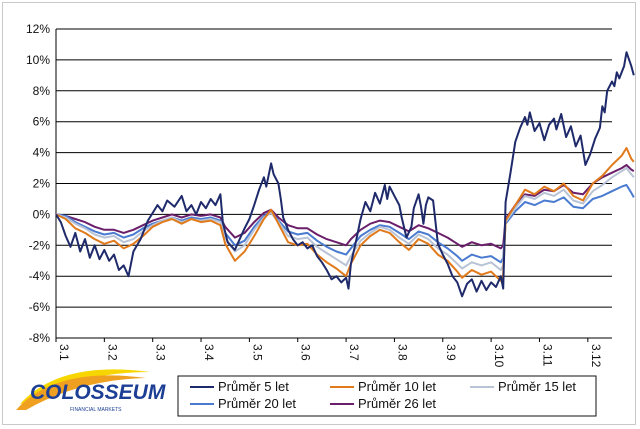 Image resolution: width=640 pixels, height=429 pixels. I want to click on logo-tagline: FINANCIAL MARKETS, so click(96, 410).